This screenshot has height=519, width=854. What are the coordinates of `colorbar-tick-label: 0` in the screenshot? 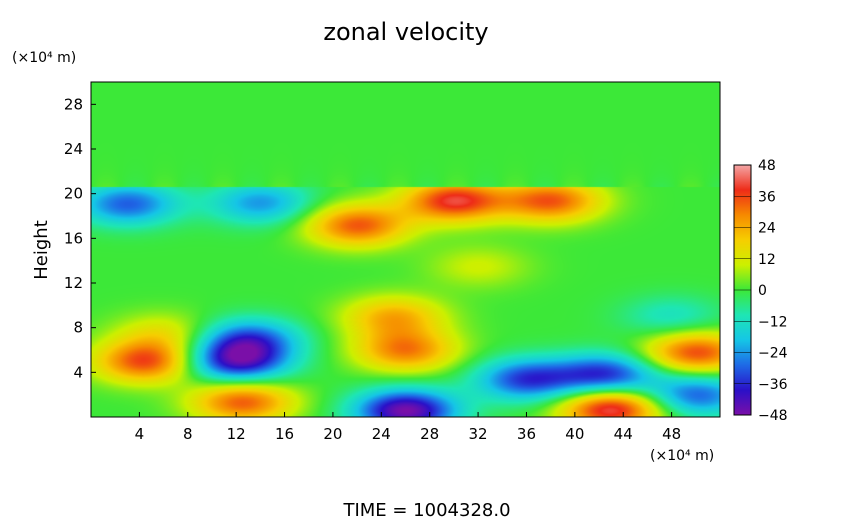 It's located at (762, 291).